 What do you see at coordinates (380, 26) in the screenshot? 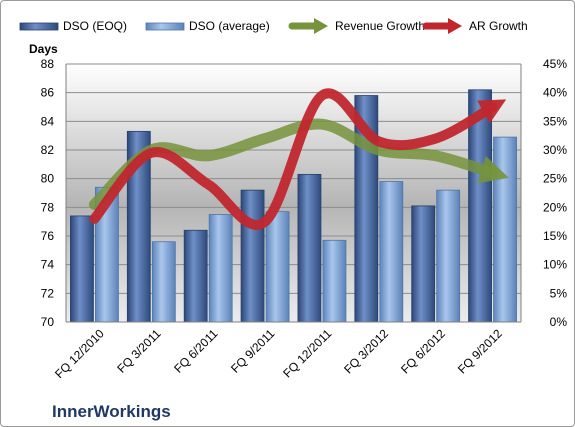
I see `legend-label: Revenue Growth` at bounding box center [380, 26].